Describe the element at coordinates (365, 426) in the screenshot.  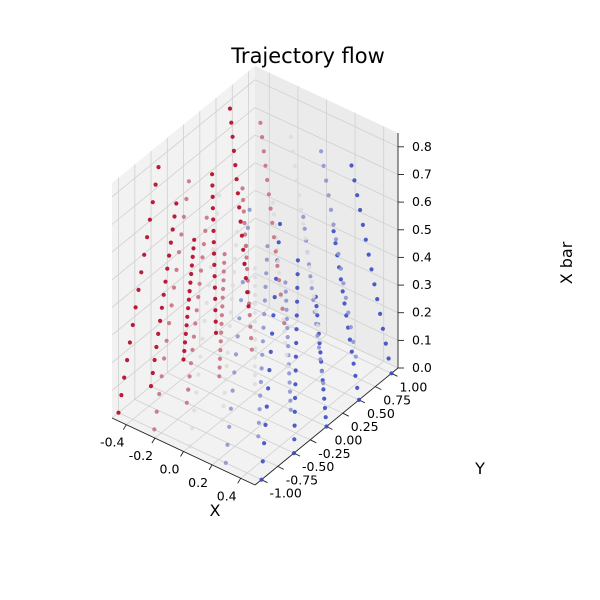
I see `y-tick-label: 0.25` at that location.